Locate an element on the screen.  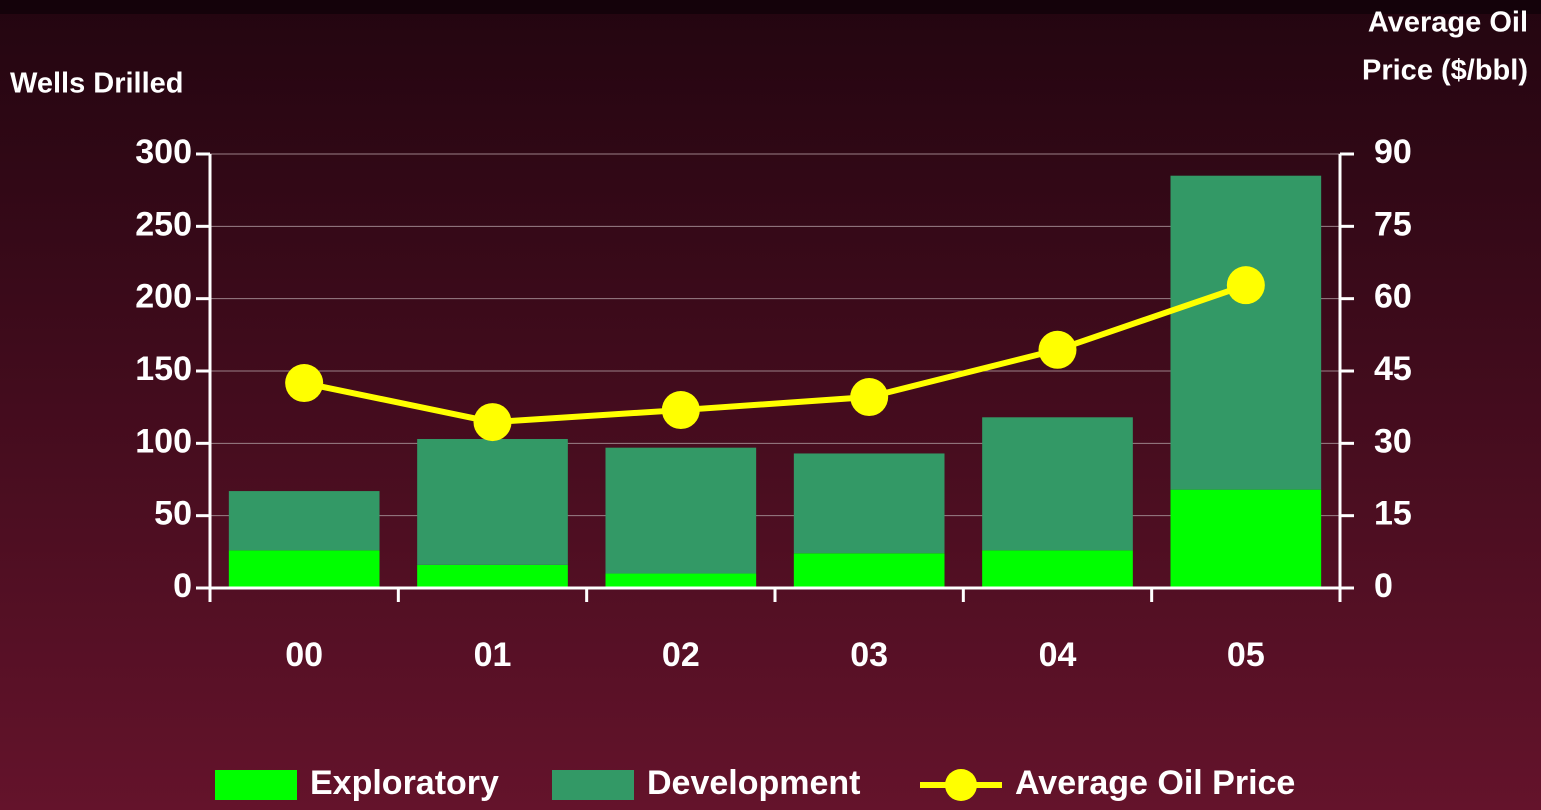
y2-tick-label: 45 is located at coordinates (1393, 369).